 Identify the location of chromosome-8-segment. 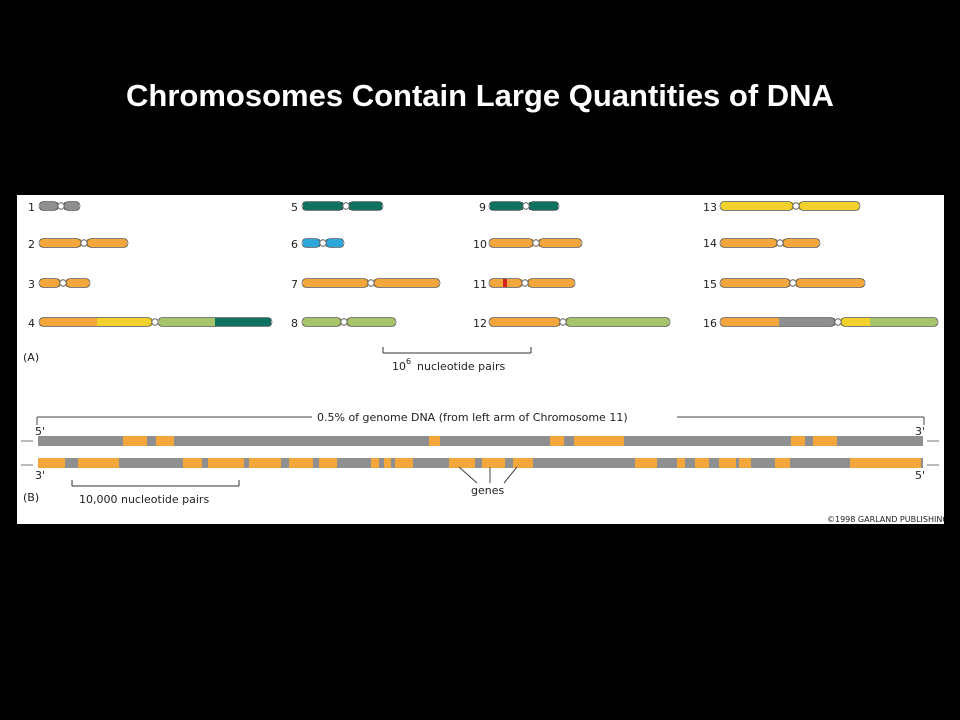
(371, 322).